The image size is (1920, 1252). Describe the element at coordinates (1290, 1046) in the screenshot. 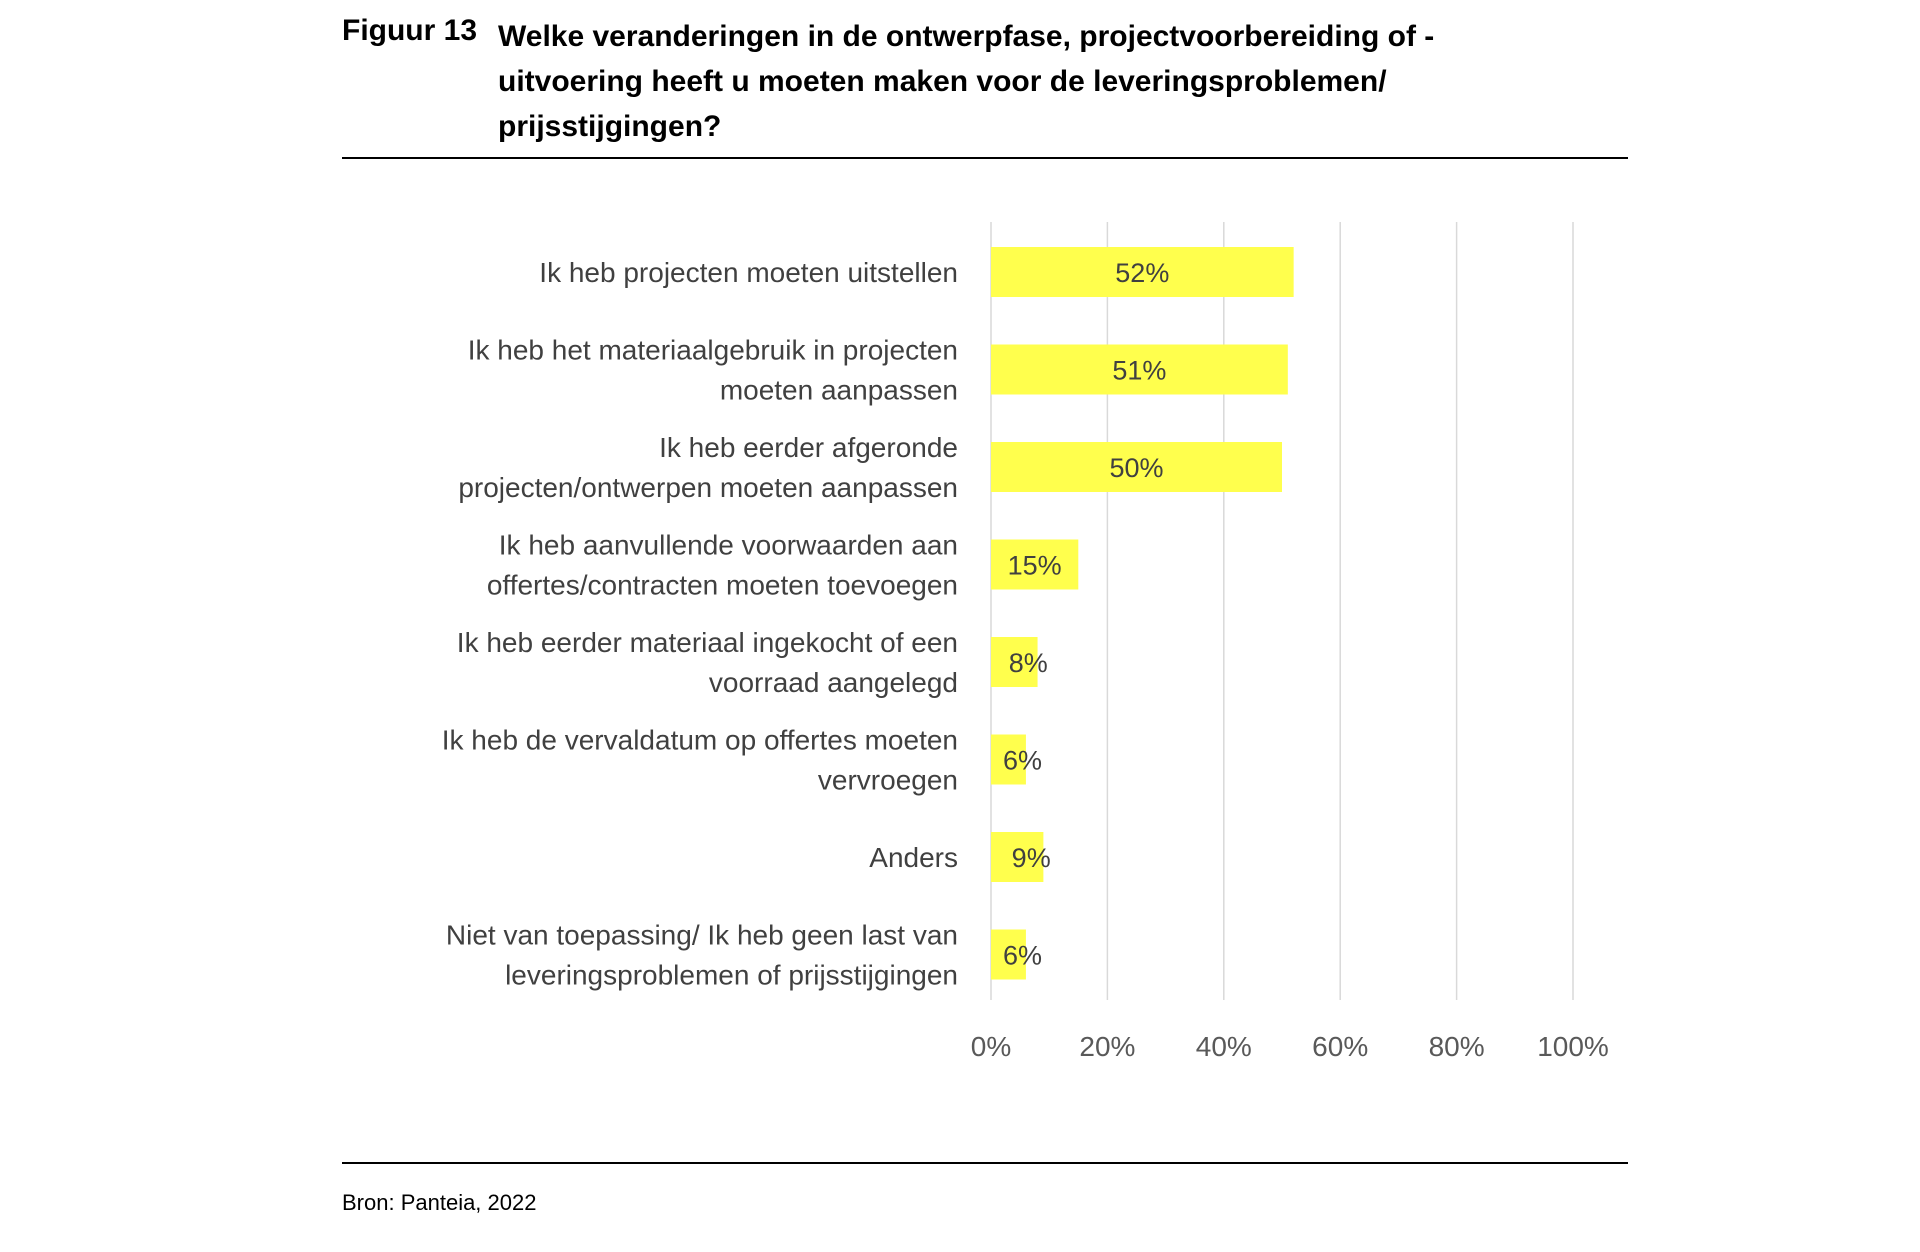

I see `x-axis-ticks: 0% 20% 40% 60% 80% 100%` at that location.